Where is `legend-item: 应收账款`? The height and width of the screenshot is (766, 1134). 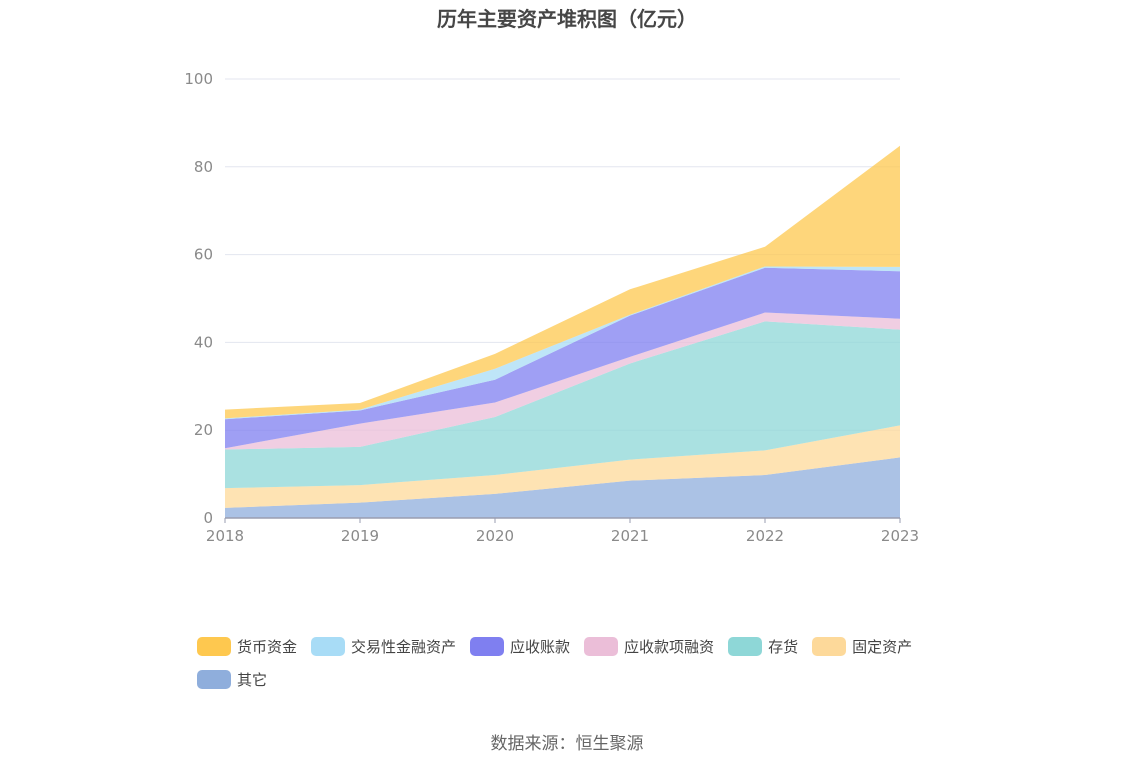
legend-item: 应收账款 is located at coordinates (520, 646).